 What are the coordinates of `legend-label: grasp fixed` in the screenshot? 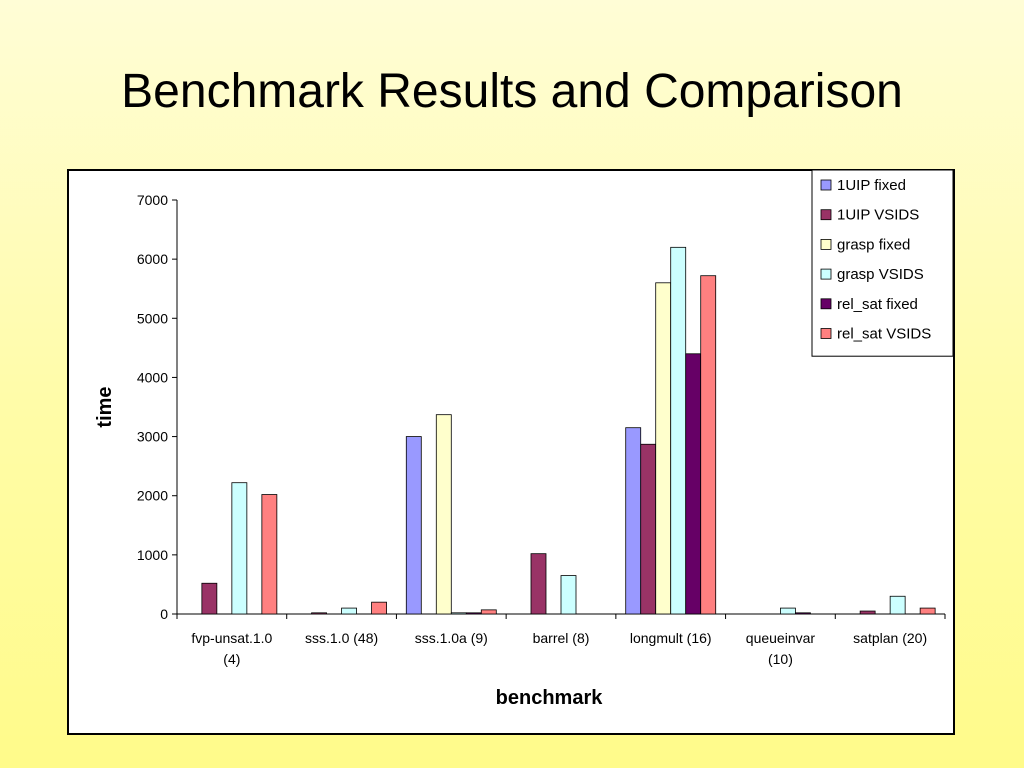 It's located at (873, 244).